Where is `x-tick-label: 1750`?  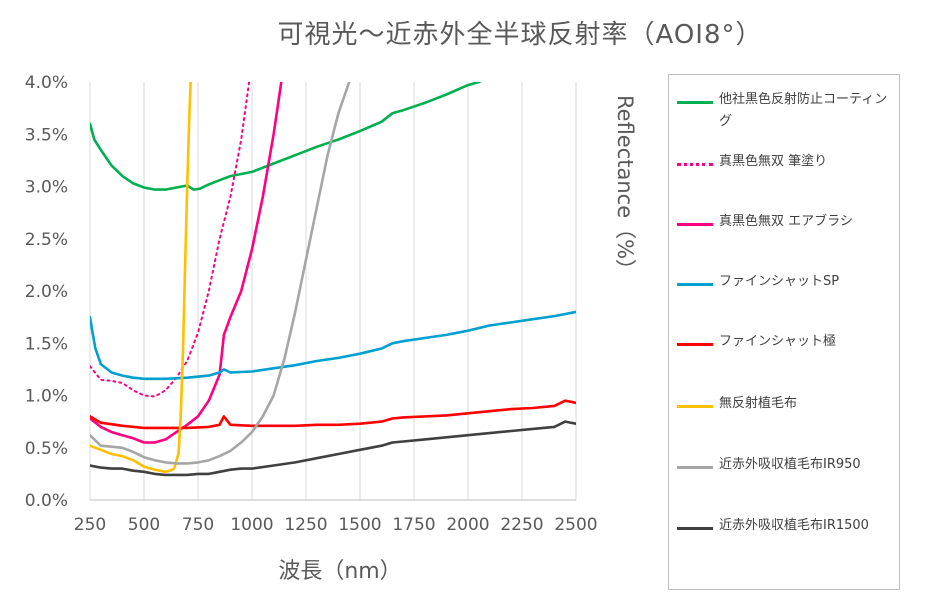 x-tick-label: 1750 is located at coordinates (413, 525).